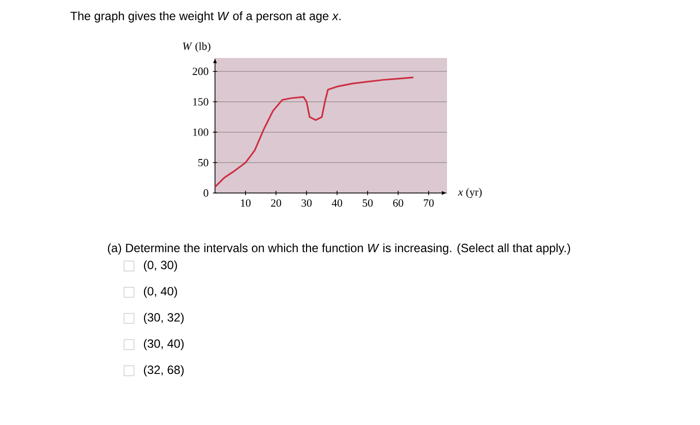 The width and height of the screenshot is (700, 425). What do you see at coordinates (200, 102) in the screenshot?
I see `y-tick-label: 150` at bounding box center [200, 102].